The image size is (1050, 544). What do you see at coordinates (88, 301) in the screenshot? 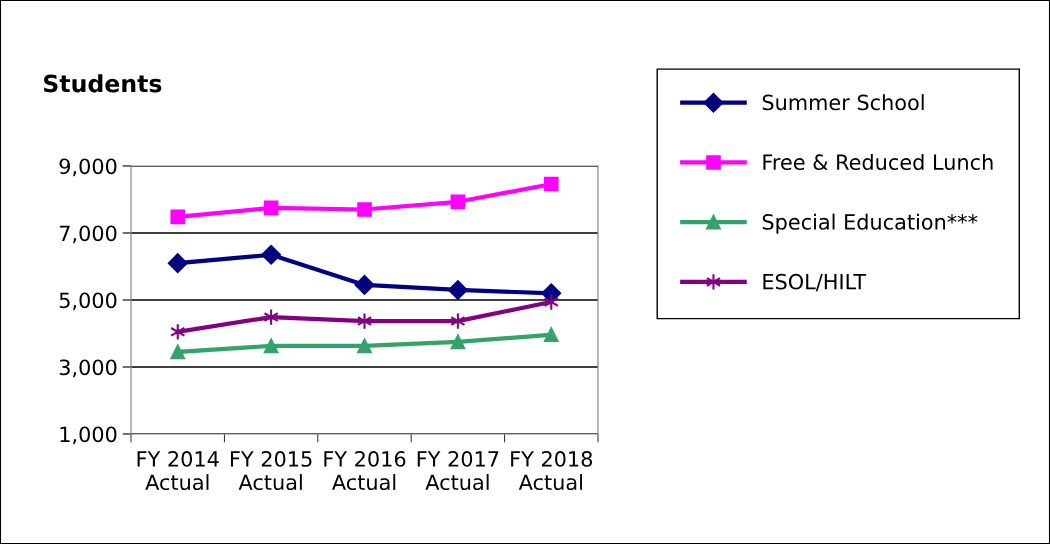
I see `y-tick-label: 5,000` at bounding box center [88, 301].